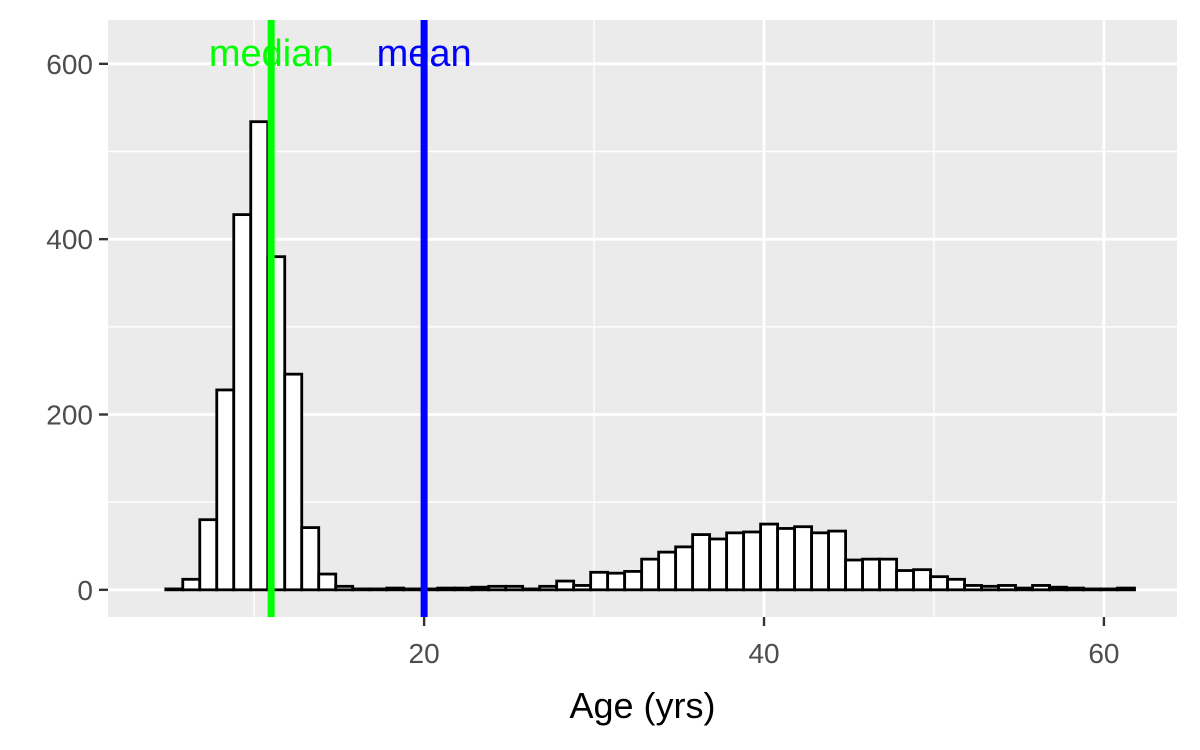 This screenshot has height=750, width=1200. Describe the element at coordinates (1103, 653) in the screenshot. I see `x-tick-label: 60` at that location.